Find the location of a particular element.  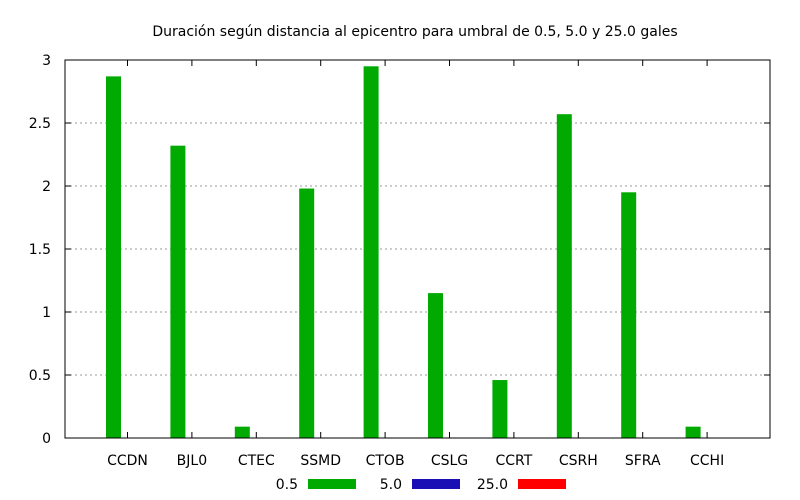

y-tick-label: 3 is located at coordinates (46, 61).